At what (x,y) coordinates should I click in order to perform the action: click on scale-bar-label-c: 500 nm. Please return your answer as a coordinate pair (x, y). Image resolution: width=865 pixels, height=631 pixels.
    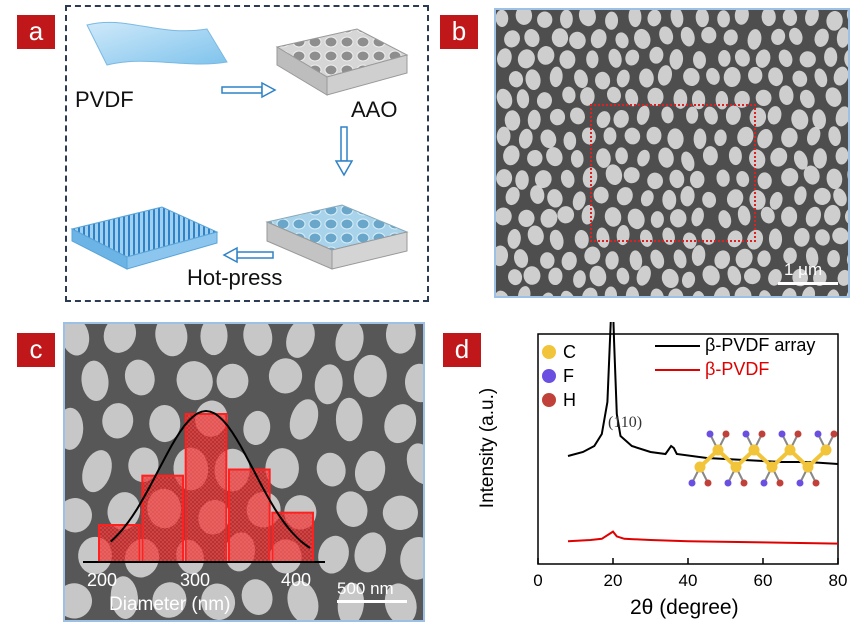
    Looking at the image, I should click on (365, 588).